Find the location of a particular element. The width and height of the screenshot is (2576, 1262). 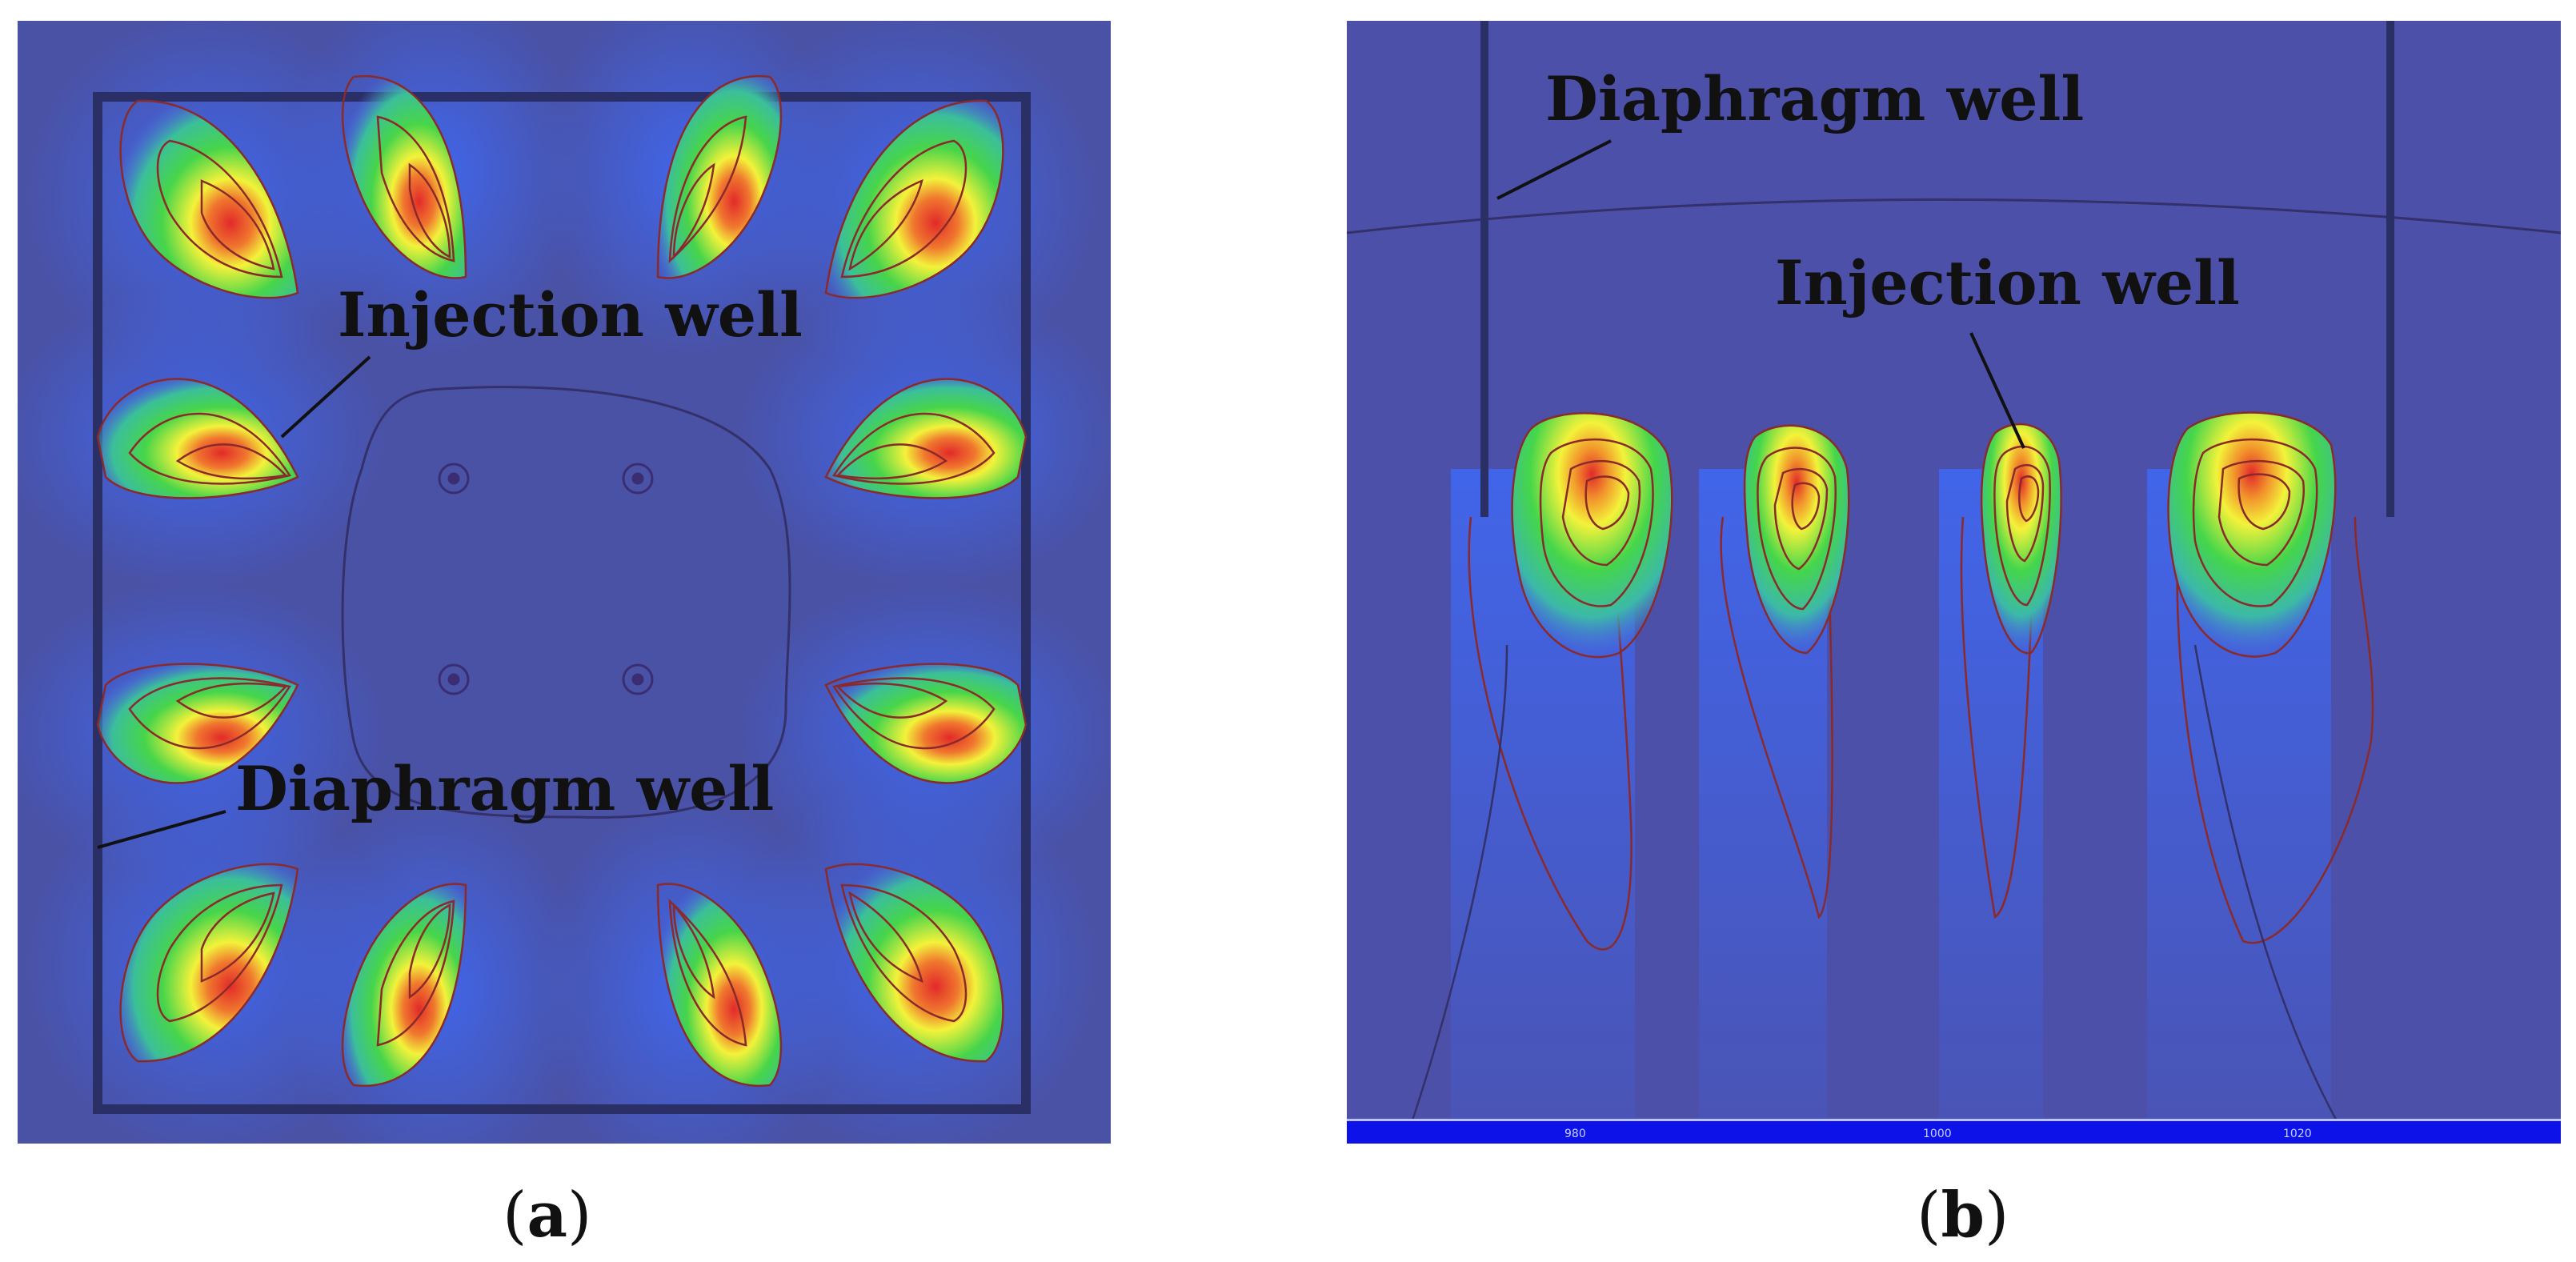

caption-a-letter: a is located at coordinates (547, 1215).